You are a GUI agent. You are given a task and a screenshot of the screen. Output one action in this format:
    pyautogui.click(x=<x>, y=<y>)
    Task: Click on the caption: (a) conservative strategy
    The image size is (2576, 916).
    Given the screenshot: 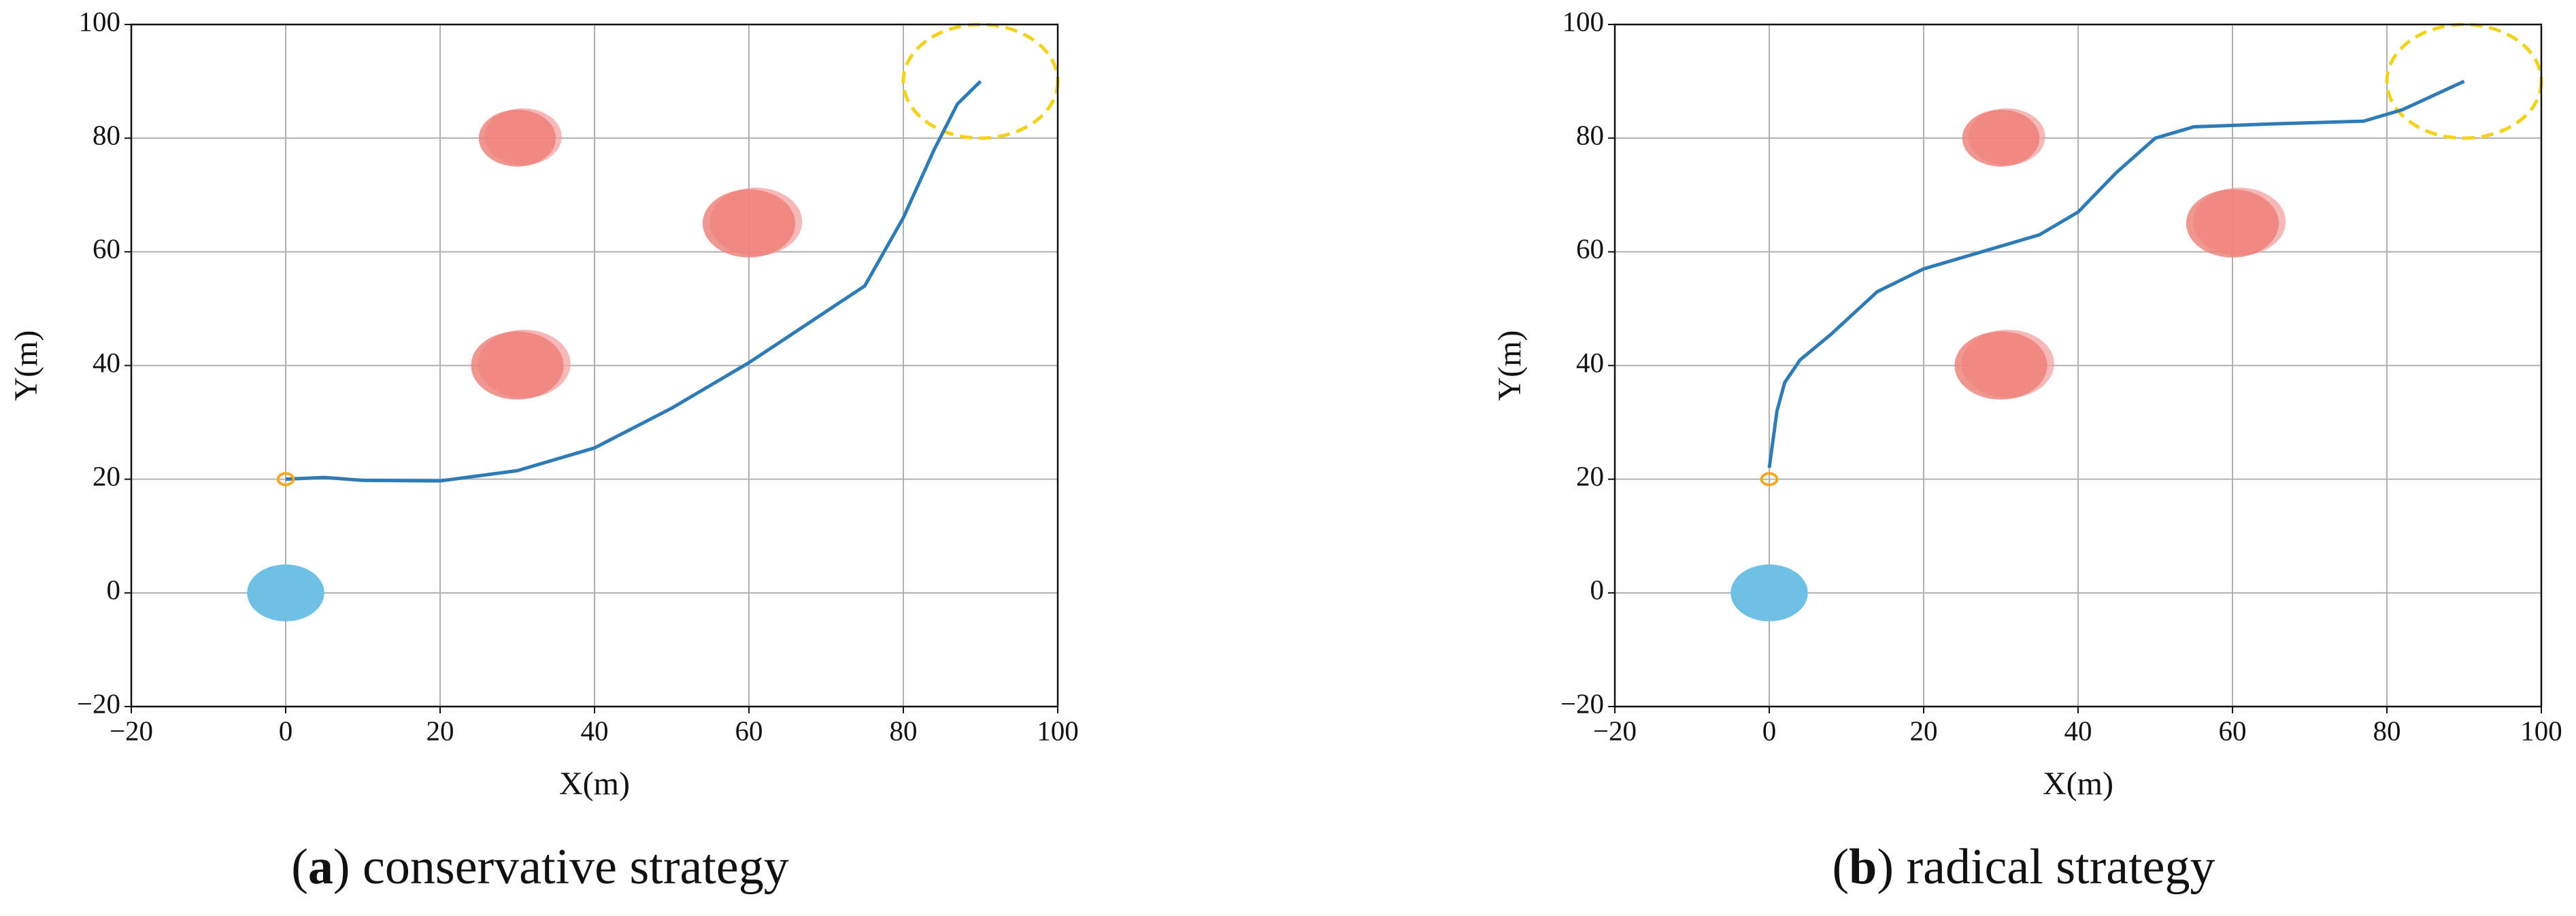 What is the action you would take?
    pyautogui.click(x=540, y=867)
    